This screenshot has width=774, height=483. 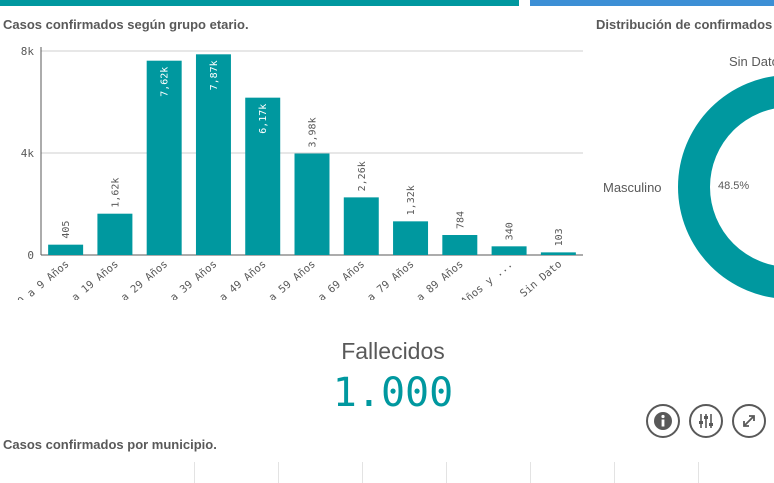 I want to click on x-tick-label: Sin Dato, so click(x=541, y=279).